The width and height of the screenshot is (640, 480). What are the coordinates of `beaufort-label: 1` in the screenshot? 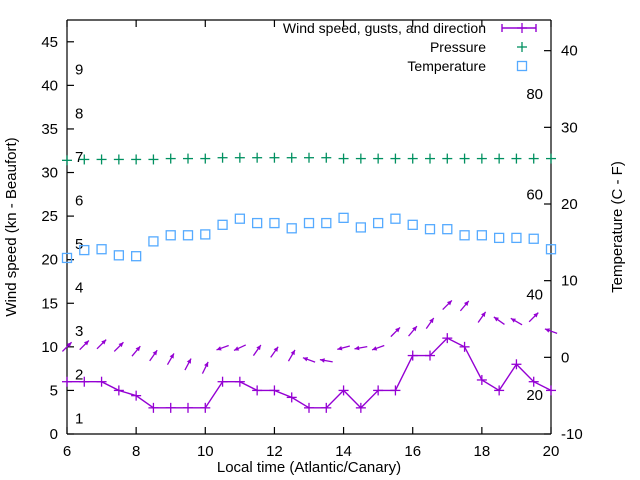 It's located at (79, 418).